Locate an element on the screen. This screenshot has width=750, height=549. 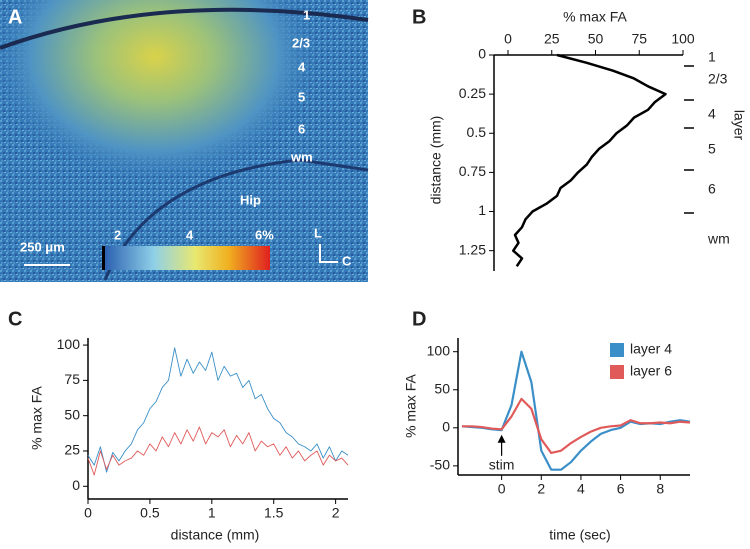
x-tick-label: 75 is located at coordinates (639, 39).